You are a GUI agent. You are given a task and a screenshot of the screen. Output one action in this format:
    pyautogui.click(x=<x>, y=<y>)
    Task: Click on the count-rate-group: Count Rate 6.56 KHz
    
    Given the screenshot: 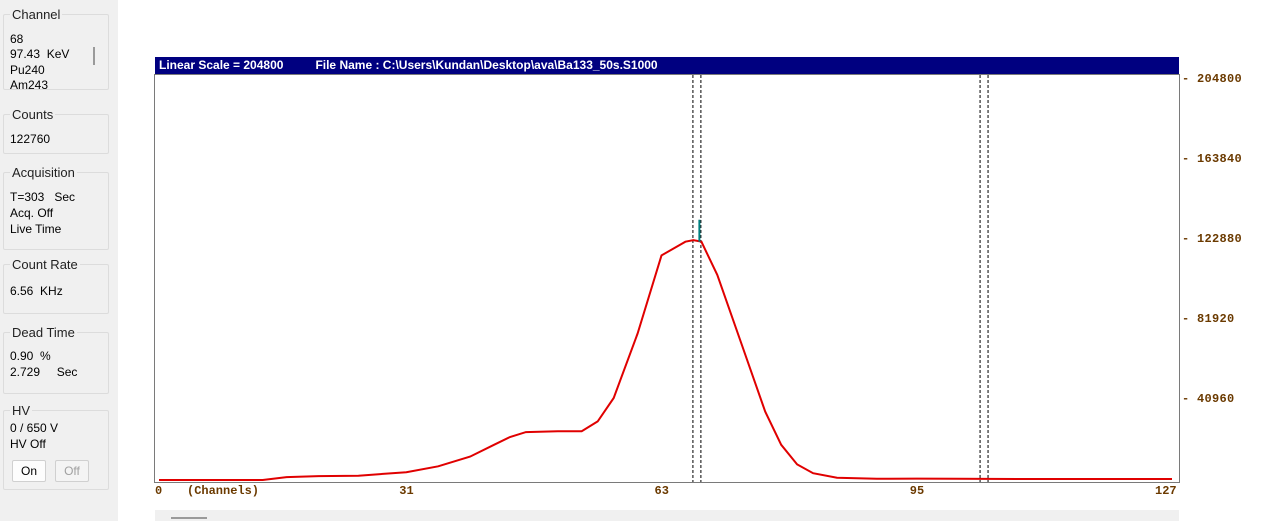 What is the action you would take?
    pyautogui.click(x=56, y=285)
    